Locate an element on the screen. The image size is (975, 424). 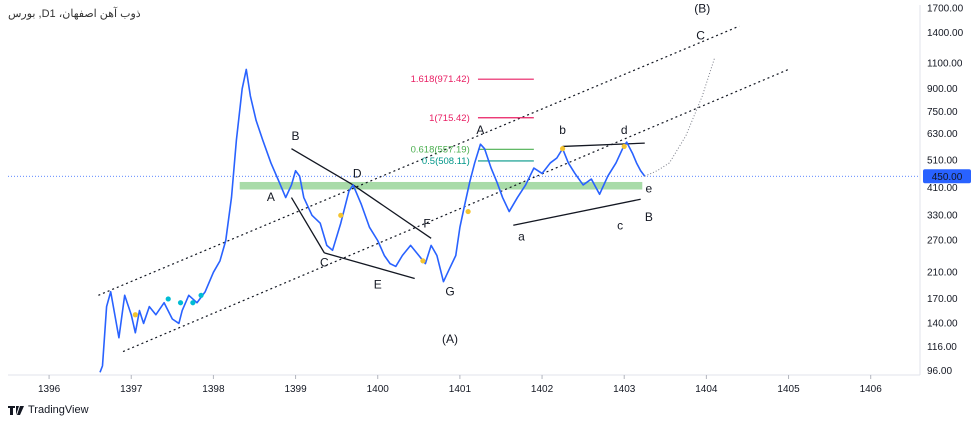
y-tick-label: 270.00 is located at coordinates (942, 241).